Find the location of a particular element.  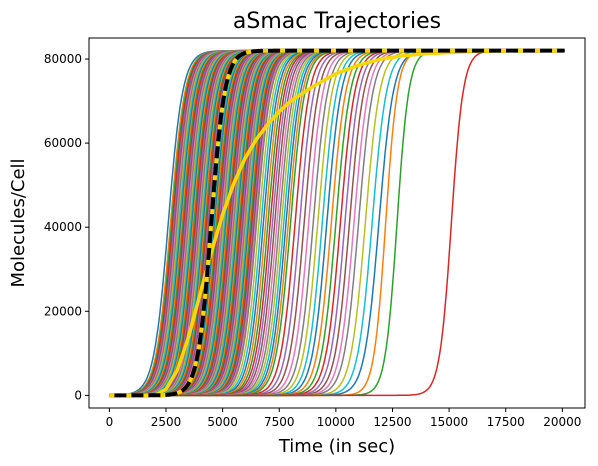

x-tick-label: 7500 is located at coordinates (279, 422).